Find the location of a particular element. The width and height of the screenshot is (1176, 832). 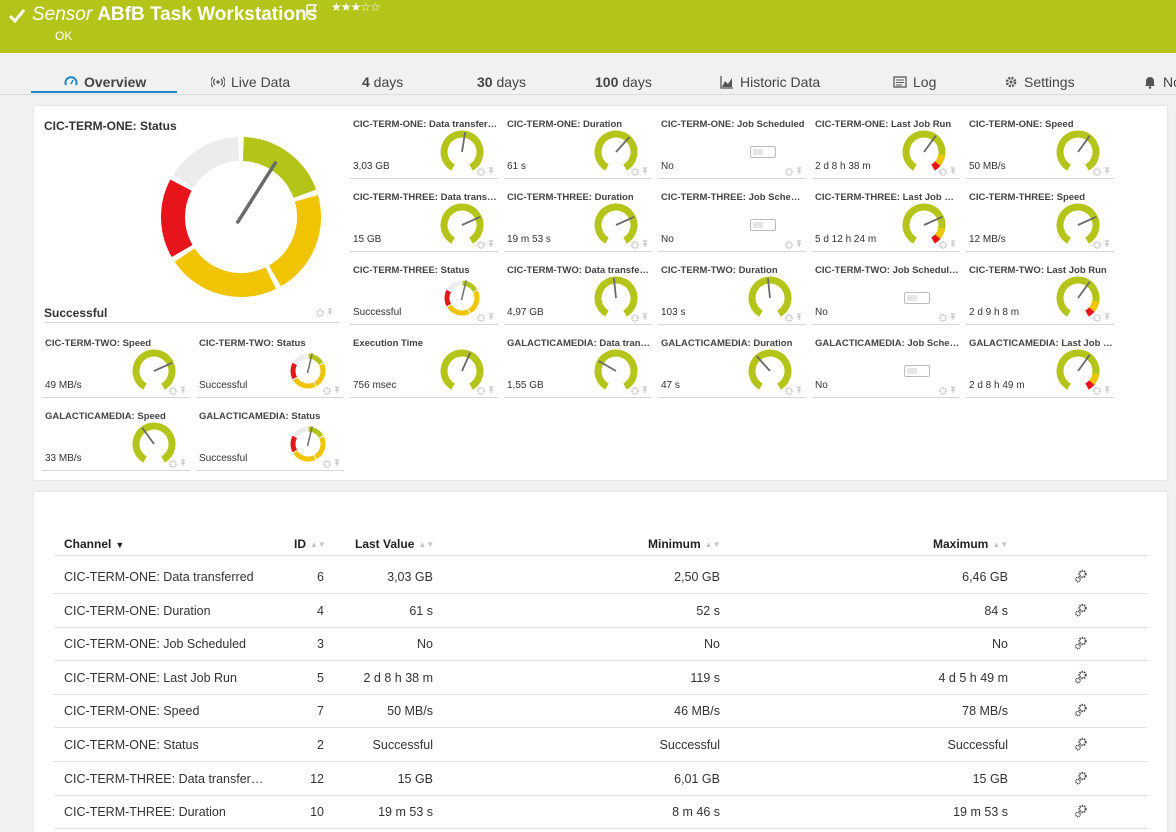

gauge-needle is located at coordinates (257, 192).